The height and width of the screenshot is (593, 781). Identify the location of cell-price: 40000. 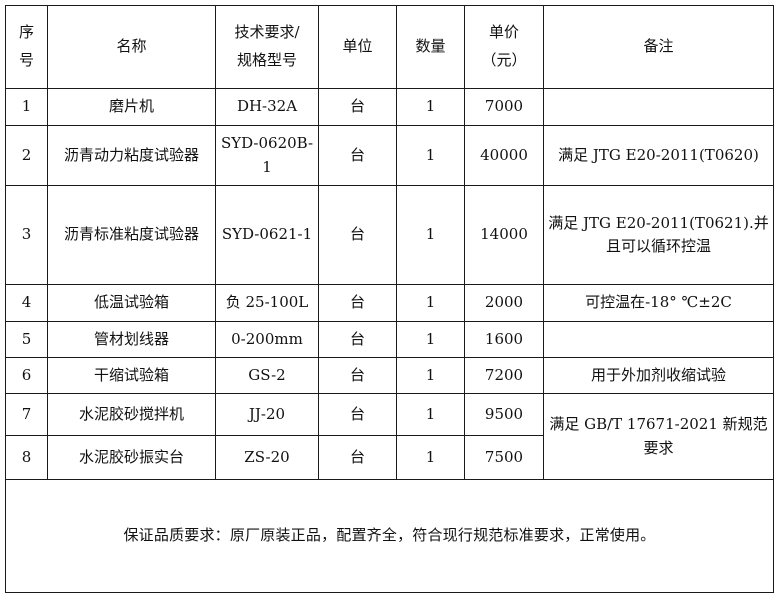
(504, 155).